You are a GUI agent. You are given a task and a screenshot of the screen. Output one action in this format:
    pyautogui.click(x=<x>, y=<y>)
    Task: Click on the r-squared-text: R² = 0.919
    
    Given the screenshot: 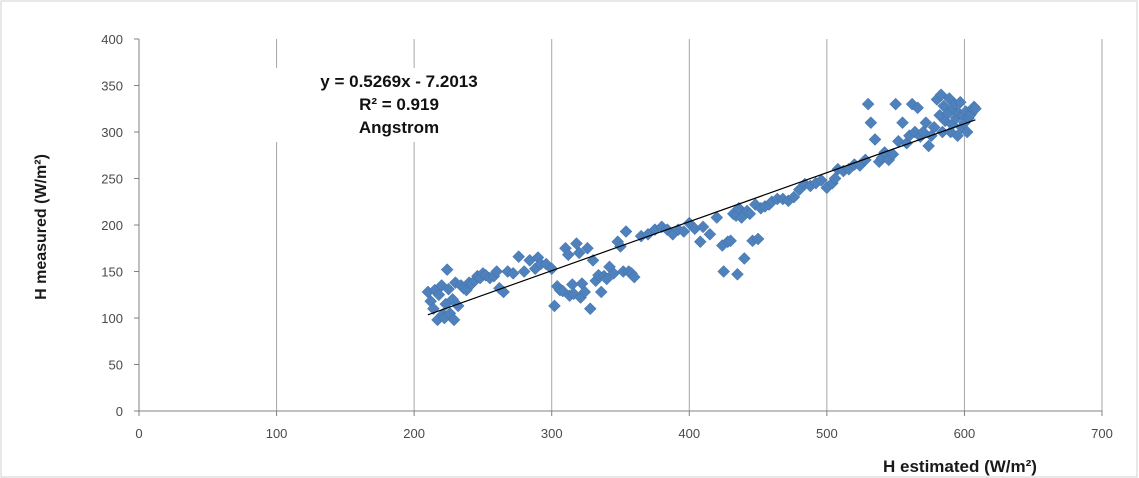 What is the action you would take?
    pyautogui.click(x=399, y=104)
    